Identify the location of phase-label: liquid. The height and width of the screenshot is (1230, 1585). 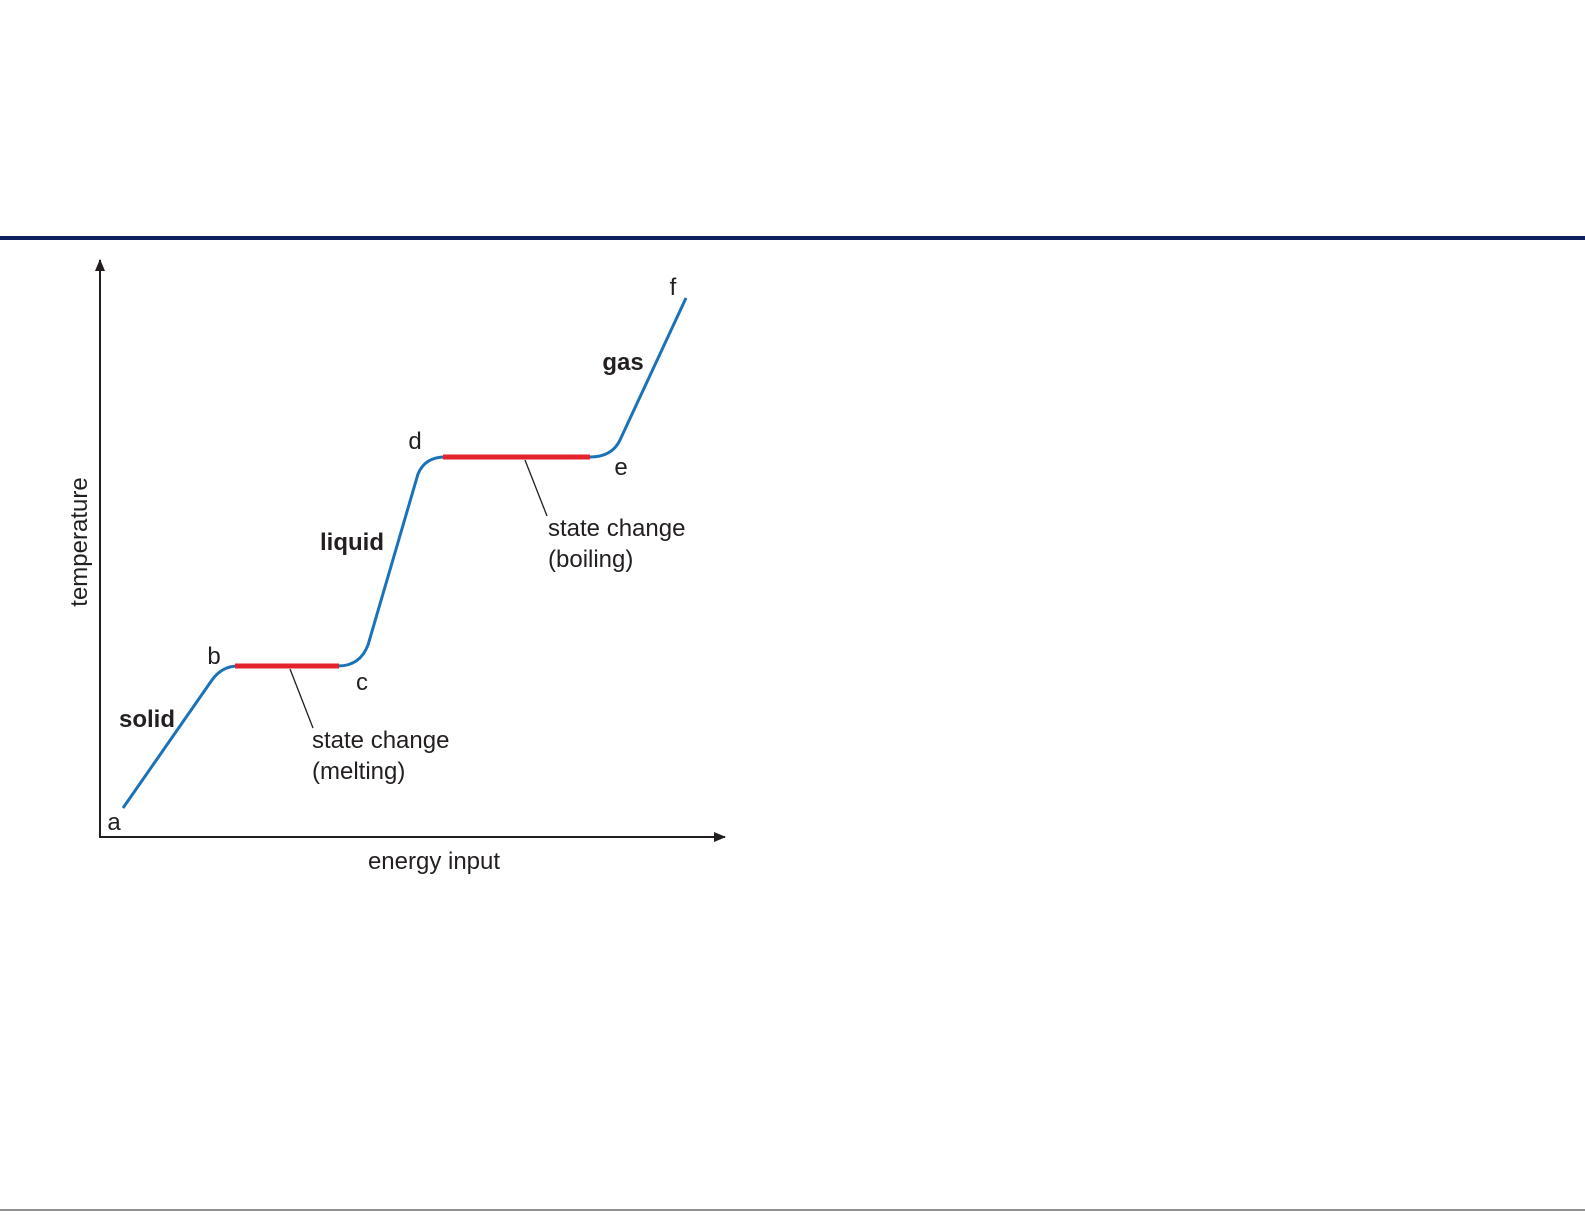
(352, 542).